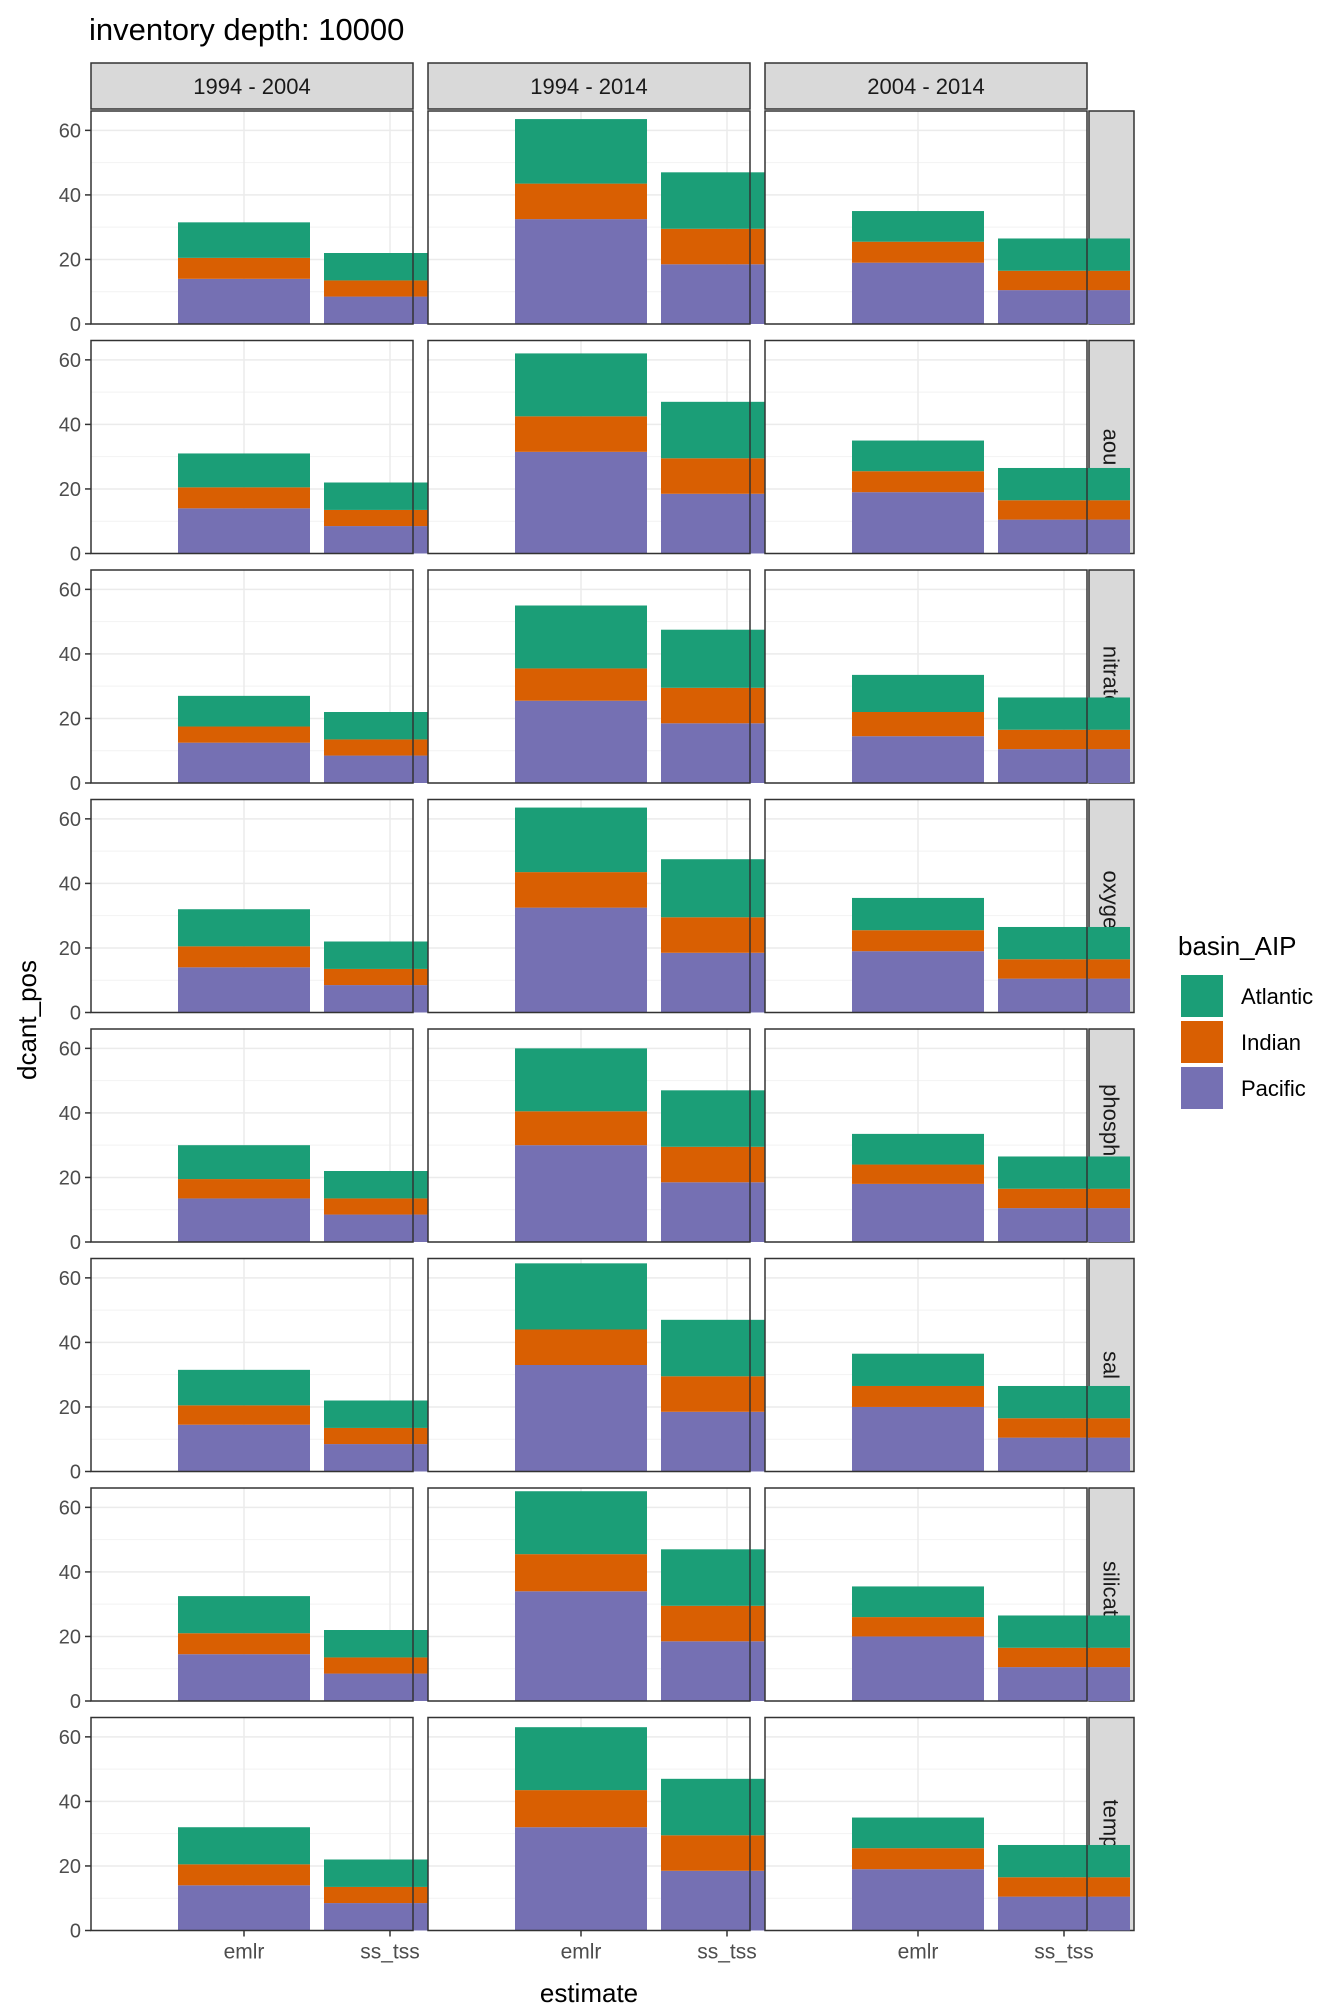  What do you see at coordinates (727, 1952) in the screenshot?
I see `x-tick-label: ss_tss` at bounding box center [727, 1952].